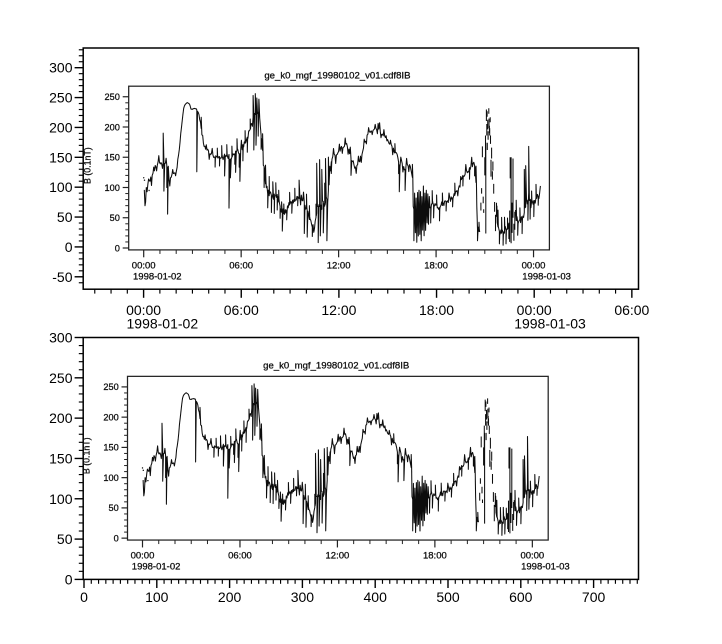 This screenshot has height=644, width=722. Describe the element at coordinates (62, 277) in the screenshot. I see `svg-text: -50` at that location.